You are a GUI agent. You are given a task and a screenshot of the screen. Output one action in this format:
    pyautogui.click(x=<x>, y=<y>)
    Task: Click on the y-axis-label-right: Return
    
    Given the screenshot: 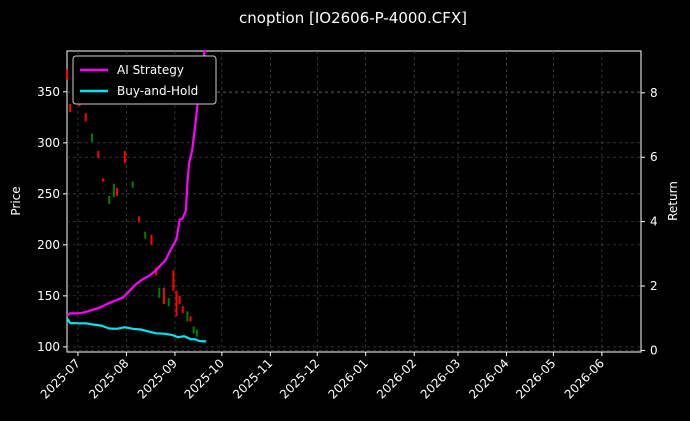 What is the action you would take?
    pyautogui.click(x=673, y=201)
    